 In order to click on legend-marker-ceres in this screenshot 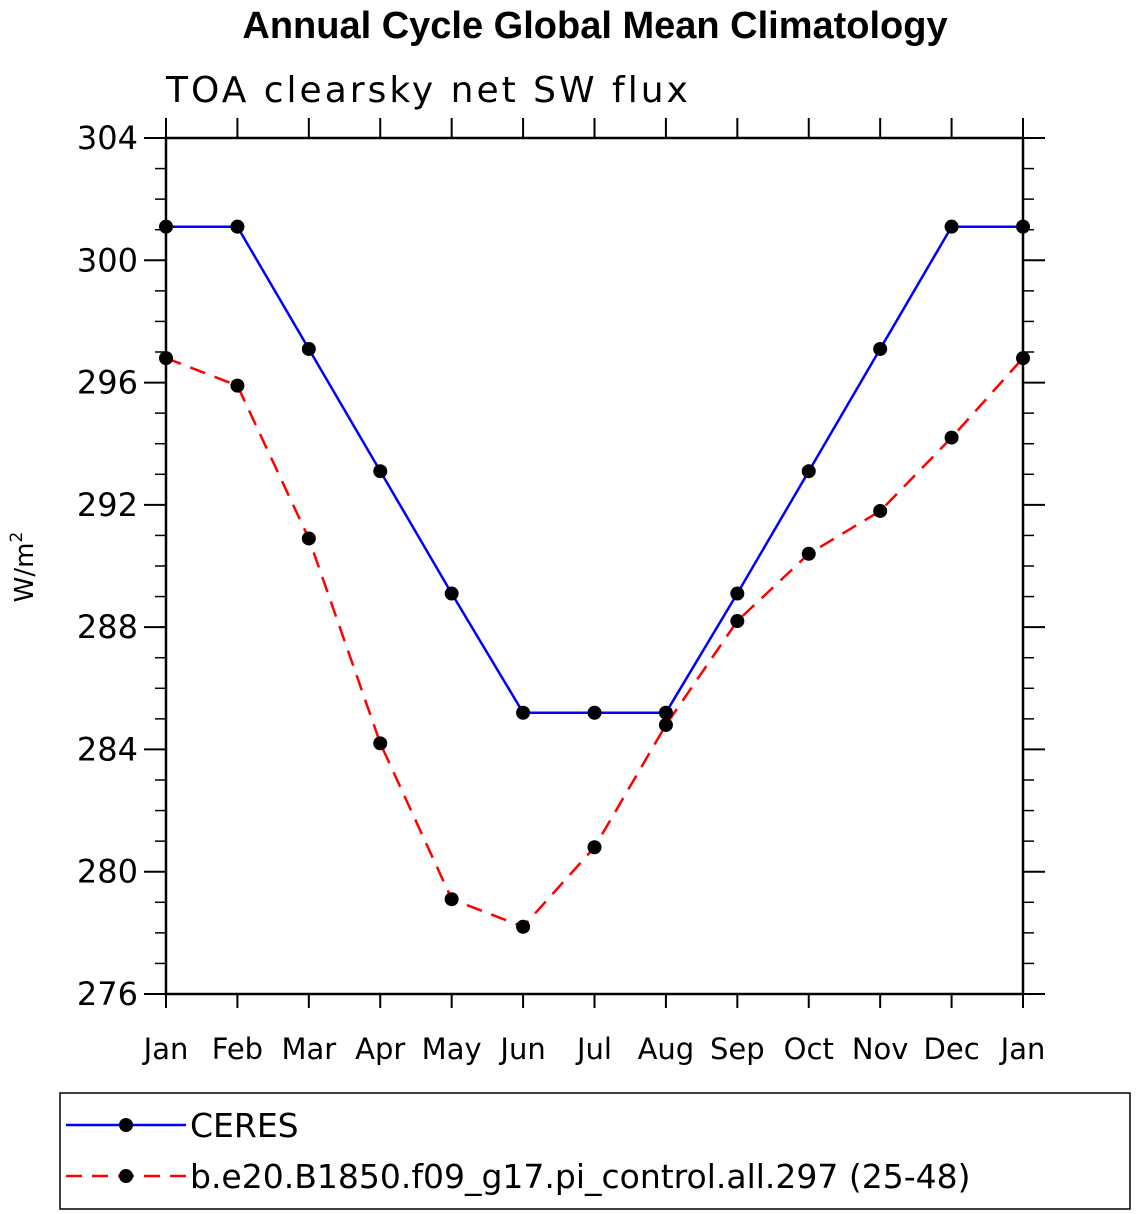, I will do `click(126, 1125)`.